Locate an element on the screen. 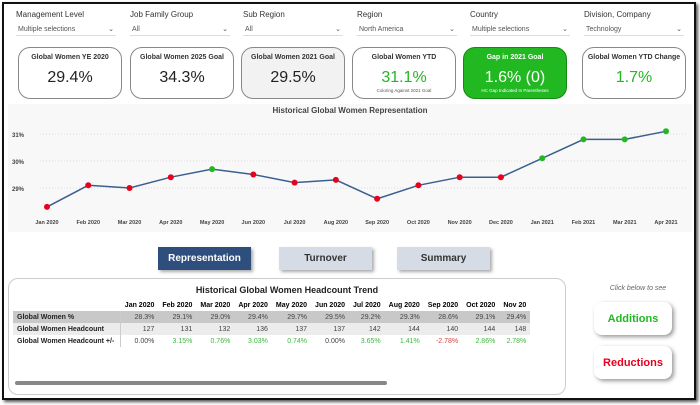 The image size is (700, 405). reductions-button: Reductions is located at coordinates (633, 362).